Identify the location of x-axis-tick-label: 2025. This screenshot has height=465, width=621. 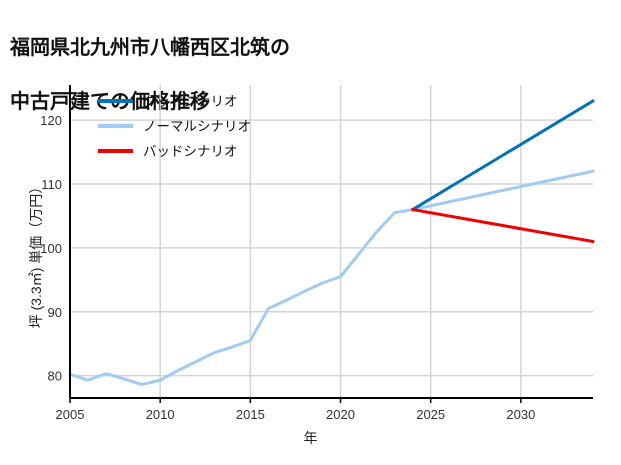
(430, 414).